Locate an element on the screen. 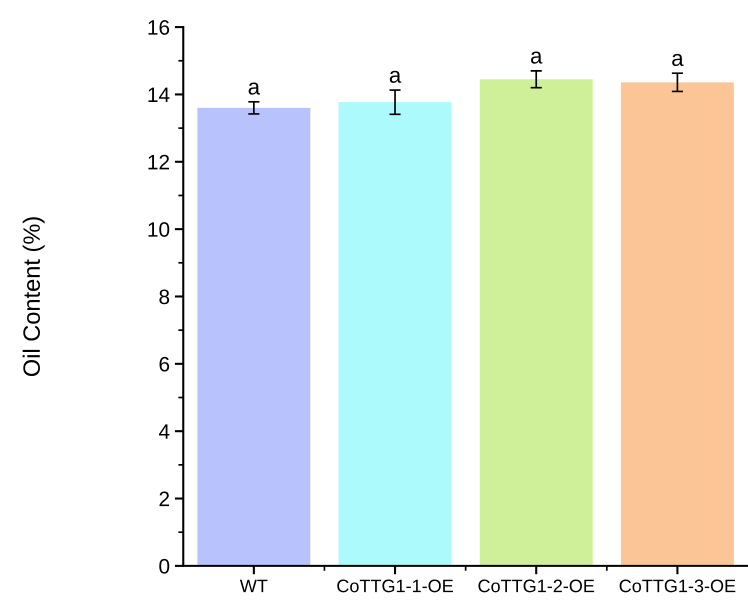 This screenshot has height=602, width=748. x-tick-label: CoTTG1-2-OE is located at coordinates (536, 586).